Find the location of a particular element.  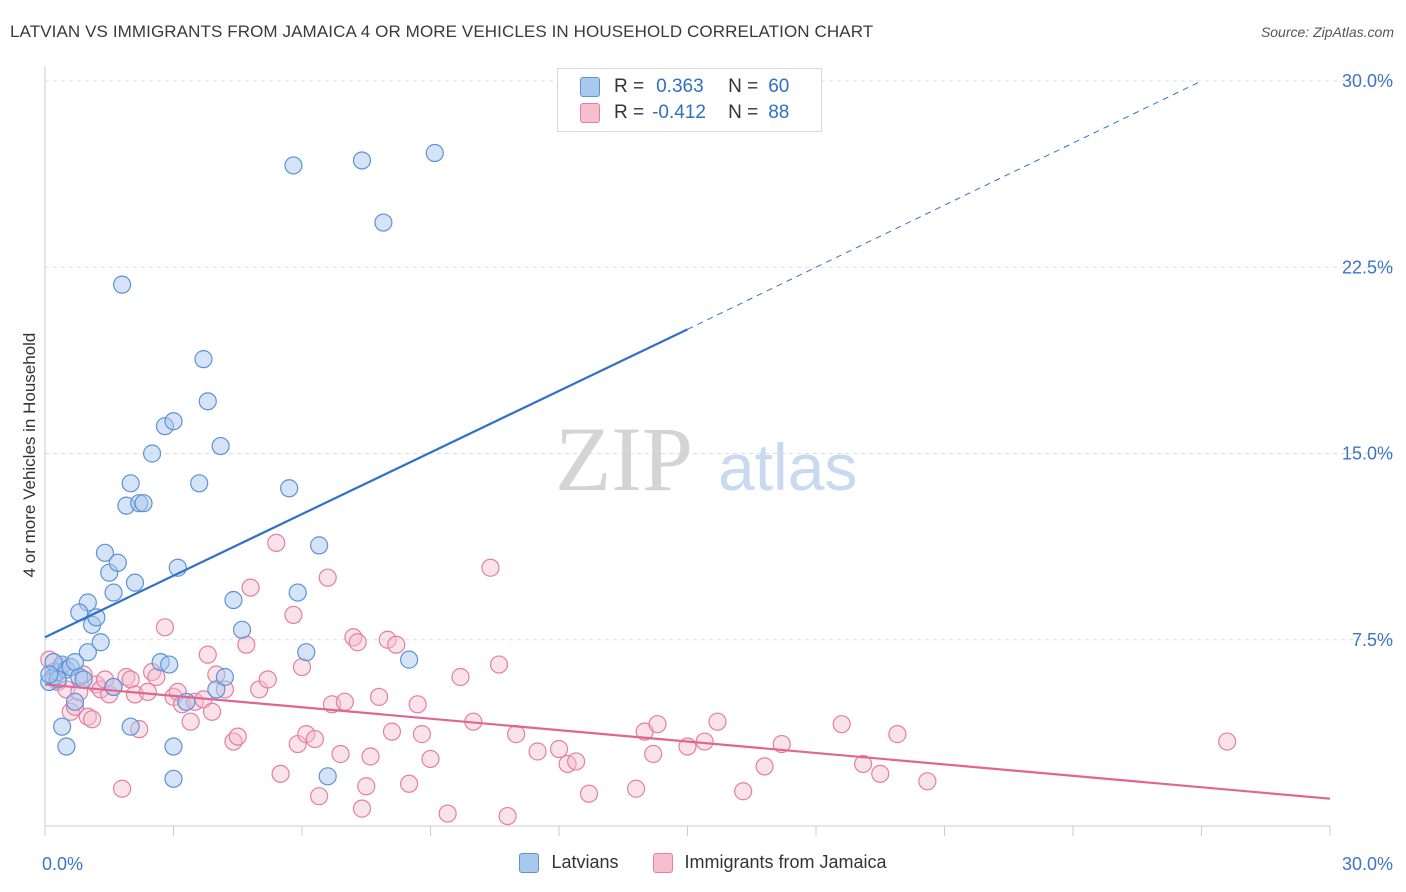

latvians-legend-label: Latvians is located at coordinates (585, 862).